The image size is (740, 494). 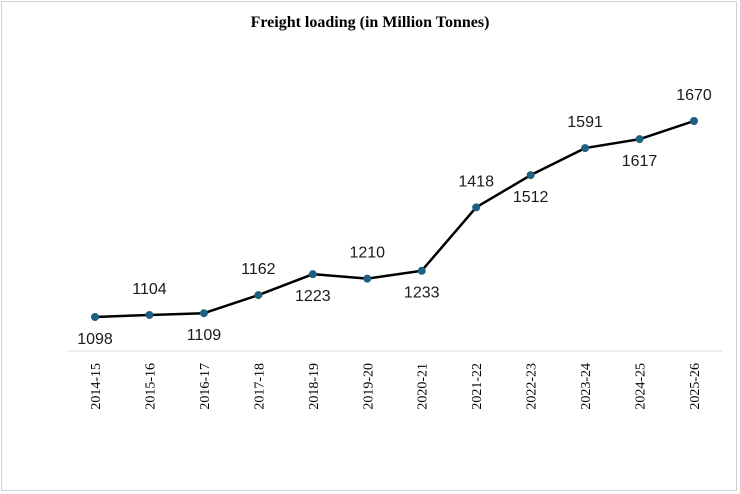 I want to click on data-label: 1233, so click(x=422, y=293).